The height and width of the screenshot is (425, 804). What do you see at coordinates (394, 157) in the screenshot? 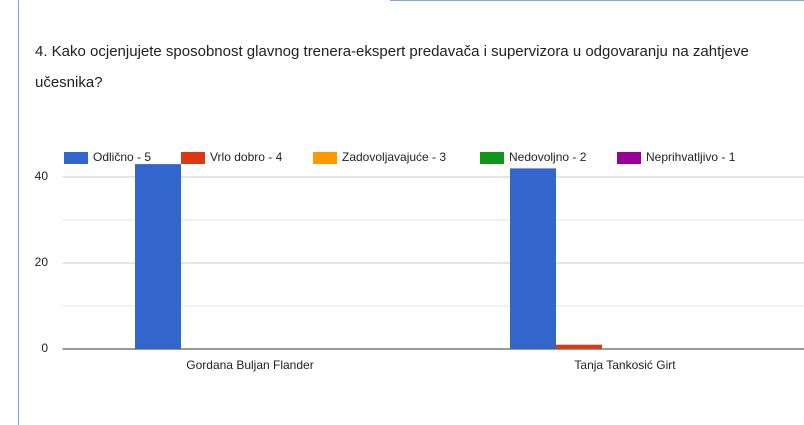
I see `legend-label: Zadovoljavajuće - 3` at bounding box center [394, 157].